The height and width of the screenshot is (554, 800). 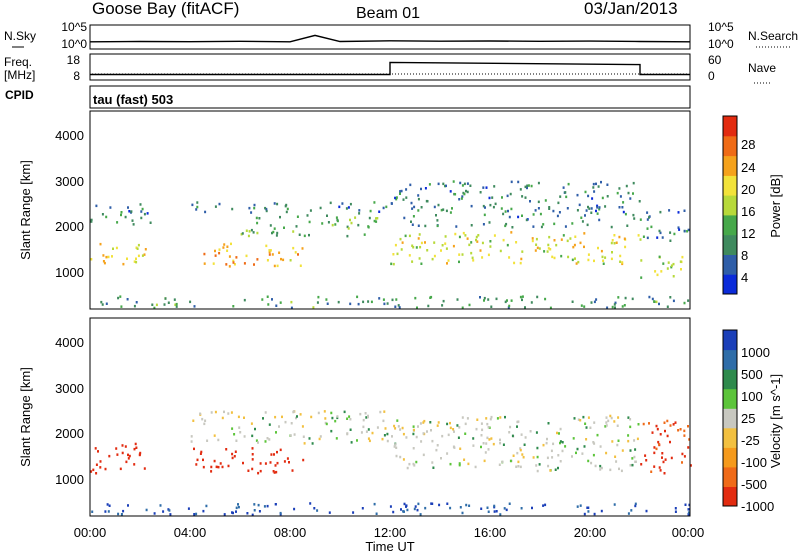 What do you see at coordinates (730, 225) in the screenshot?
I see `colorbar-segment` at bounding box center [730, 225].